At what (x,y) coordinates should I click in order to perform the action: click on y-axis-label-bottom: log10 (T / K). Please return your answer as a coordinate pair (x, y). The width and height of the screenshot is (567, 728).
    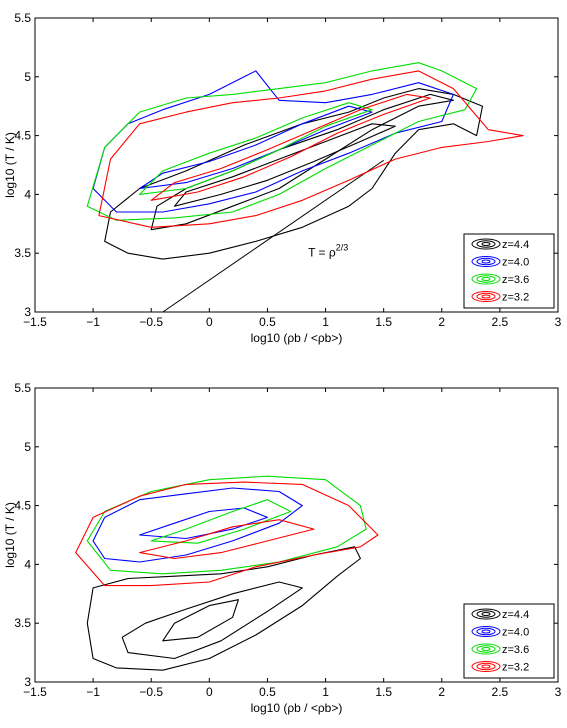
    Looking at the image, I should click on (10, 535).